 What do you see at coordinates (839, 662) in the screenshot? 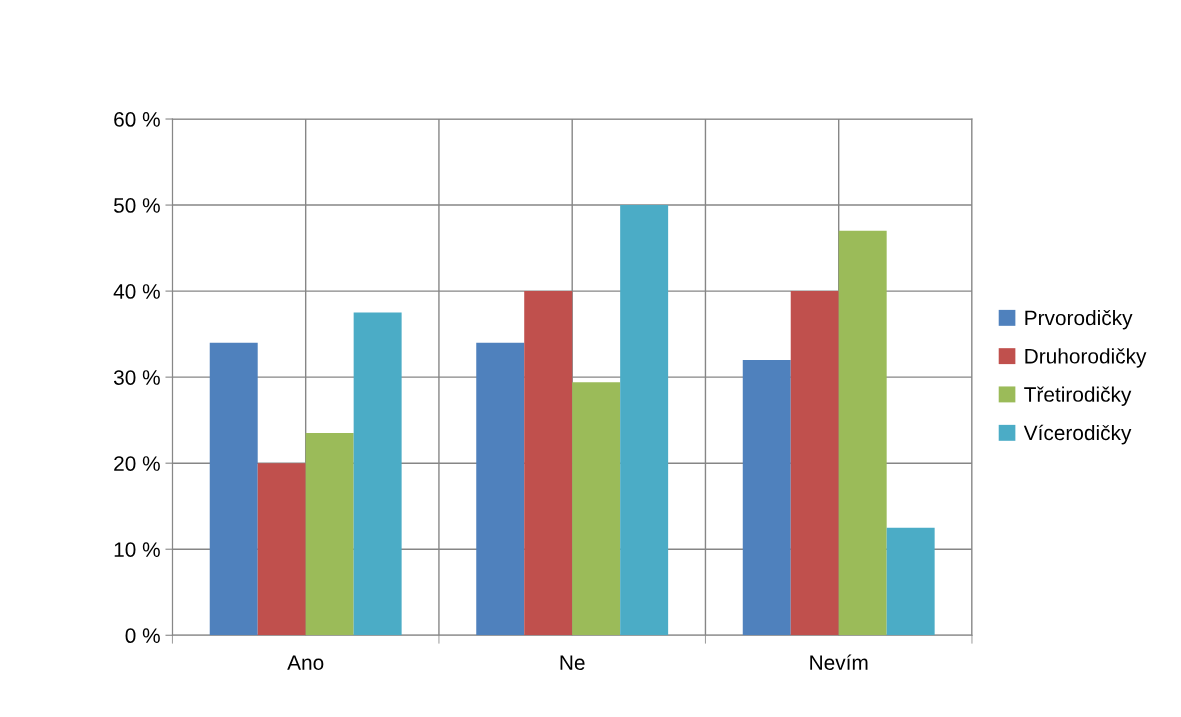
I see `x-tick-label: Nevím` at bounding box center [839, 662].